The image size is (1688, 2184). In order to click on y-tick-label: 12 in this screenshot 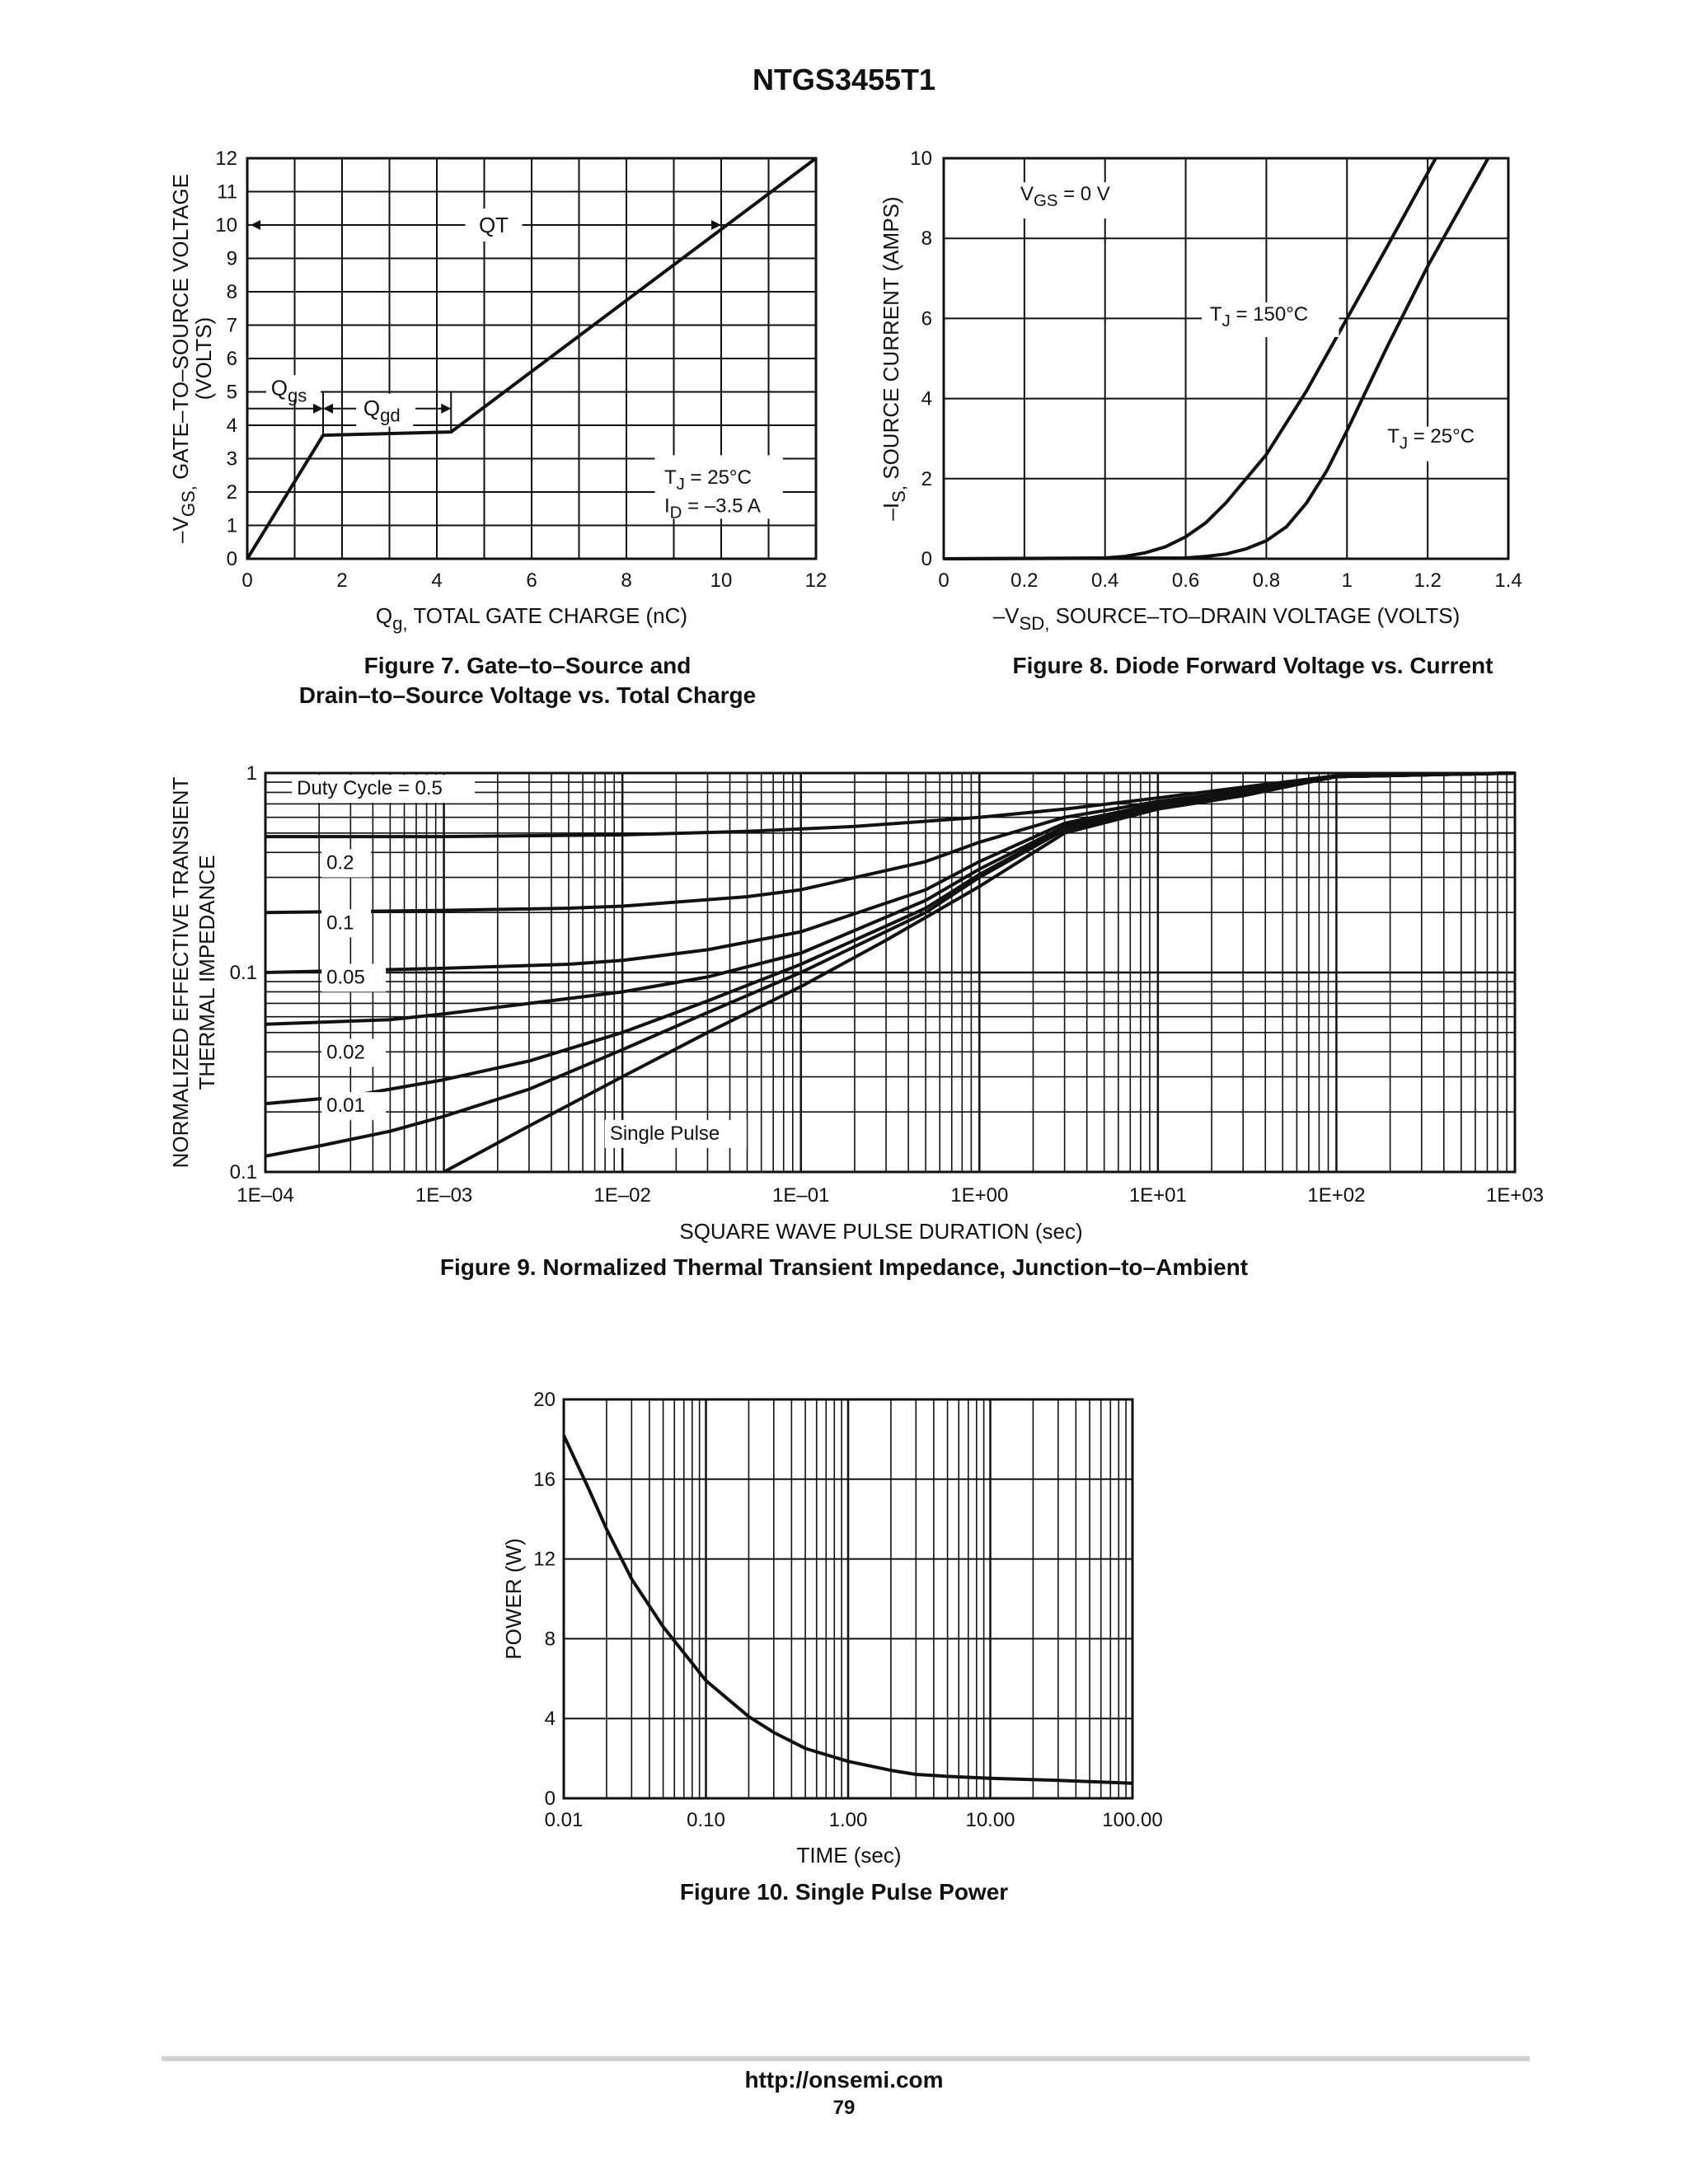, I will do `click(226, 159)`.